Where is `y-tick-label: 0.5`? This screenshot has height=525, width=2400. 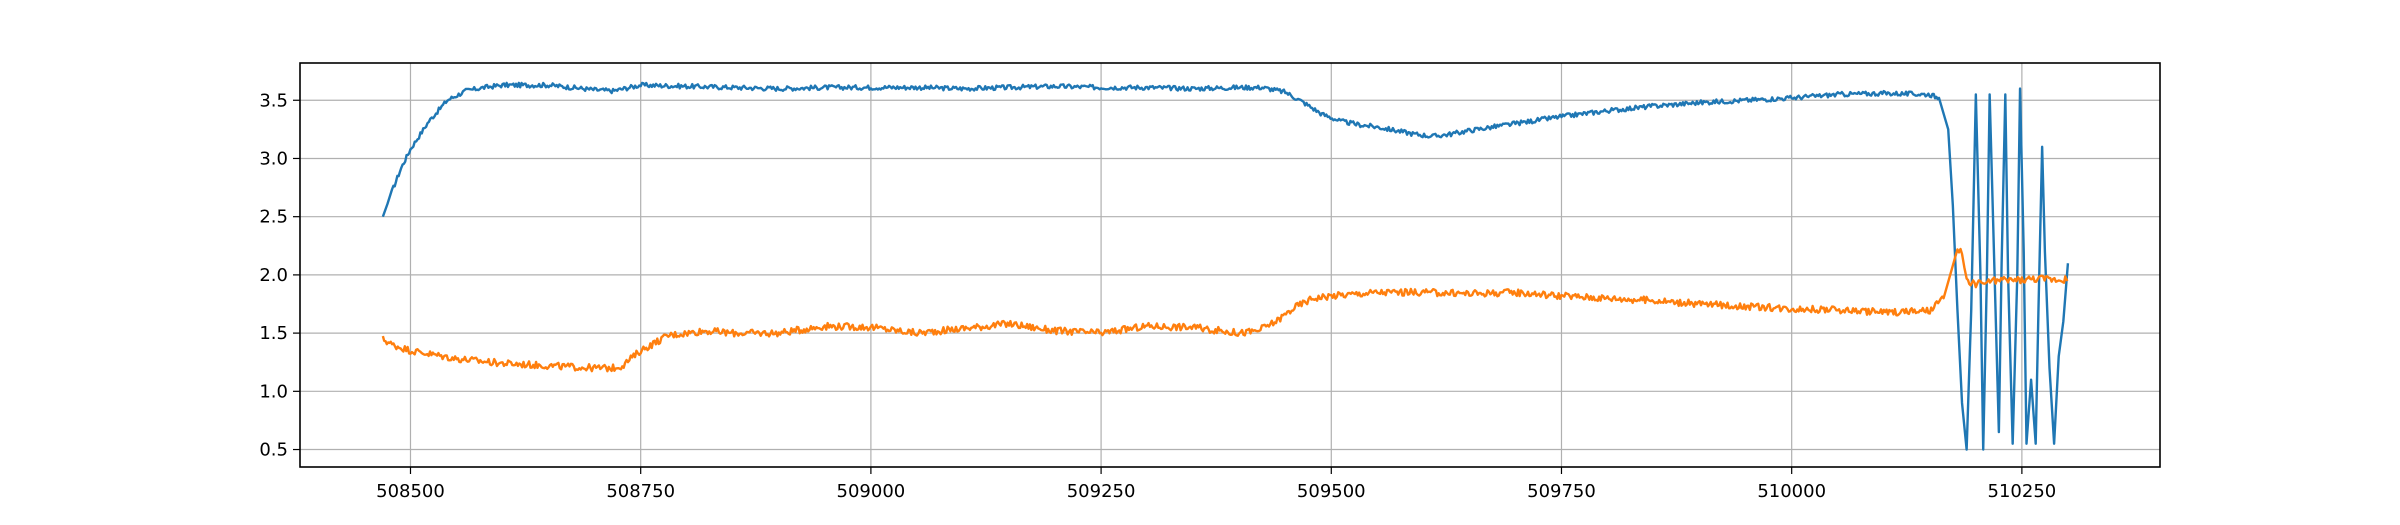 y-tick-label: 0.5 is located at coordinates (273, 450).